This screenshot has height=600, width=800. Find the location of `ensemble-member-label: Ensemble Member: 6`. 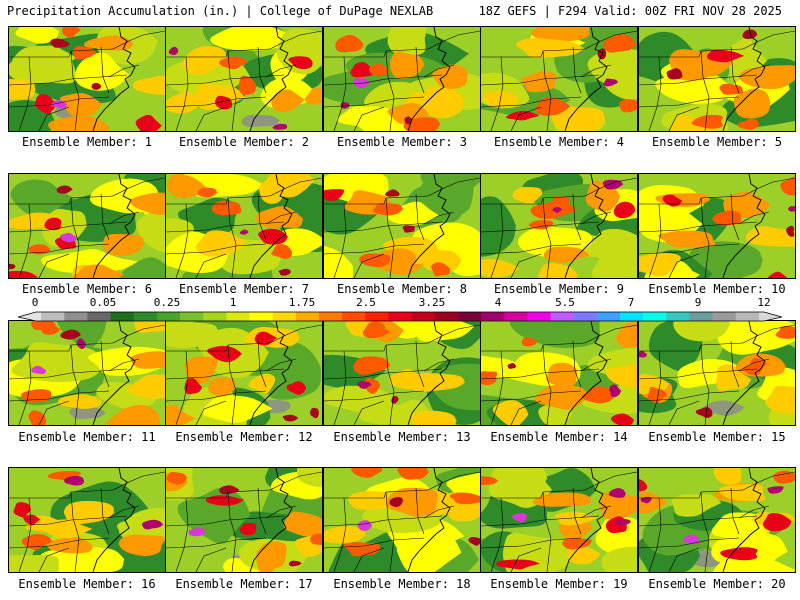

ensemble-member-label: Ensemble Member: 6 is located at coordinates (87, 289).